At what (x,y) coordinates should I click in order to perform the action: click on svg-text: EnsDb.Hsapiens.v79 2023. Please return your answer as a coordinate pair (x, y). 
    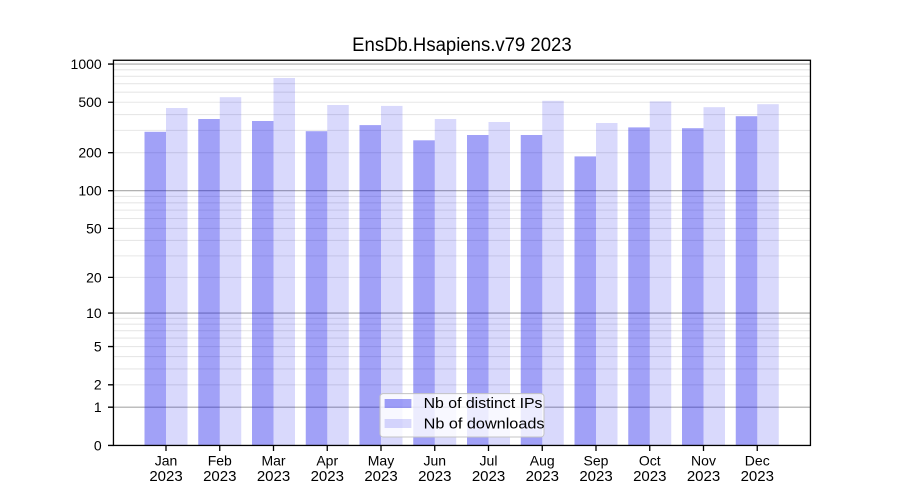
    Looking at the image, I should click on (462, 45).